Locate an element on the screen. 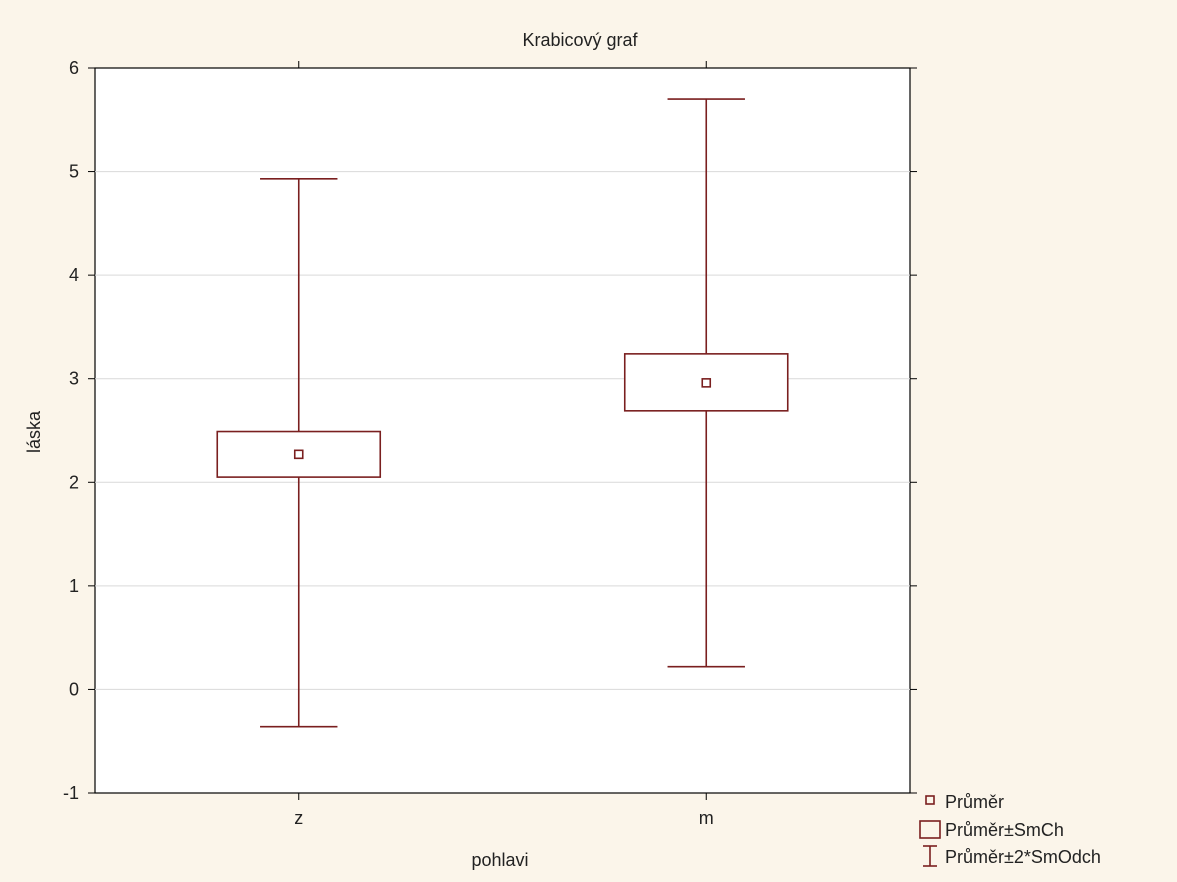 Image resolution: width=1177 pixels, height=882 pixels. legend-label-se: Průměr±SmCh is located at coordinates (1004, 830).